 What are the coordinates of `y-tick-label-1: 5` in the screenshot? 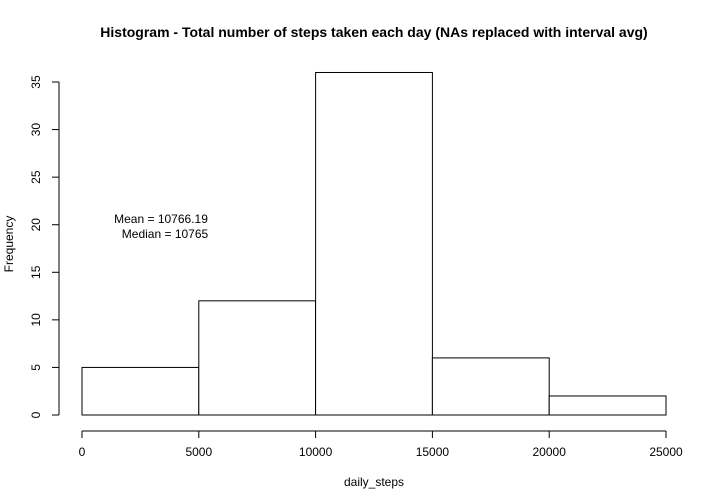 It's located at (36, 367).